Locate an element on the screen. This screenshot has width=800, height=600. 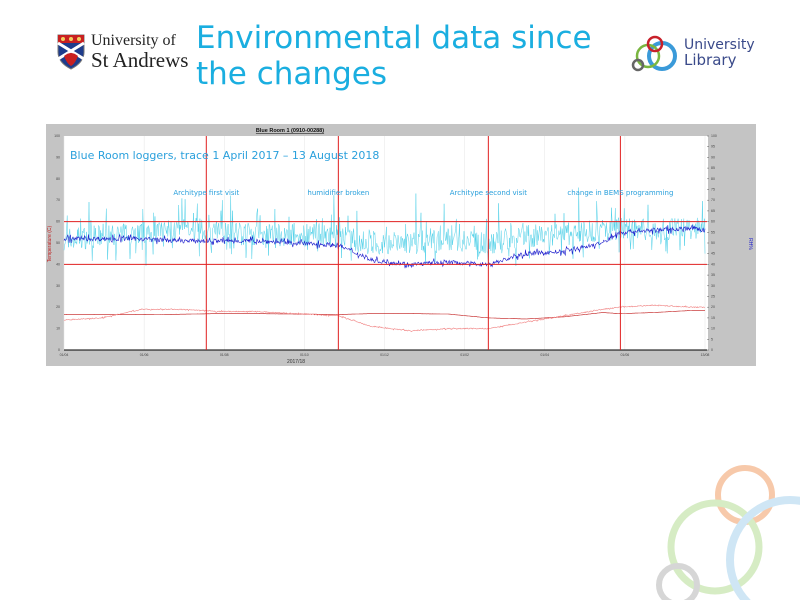
left-axis-label: Temperature (C) is located at coordinates (50, 243).